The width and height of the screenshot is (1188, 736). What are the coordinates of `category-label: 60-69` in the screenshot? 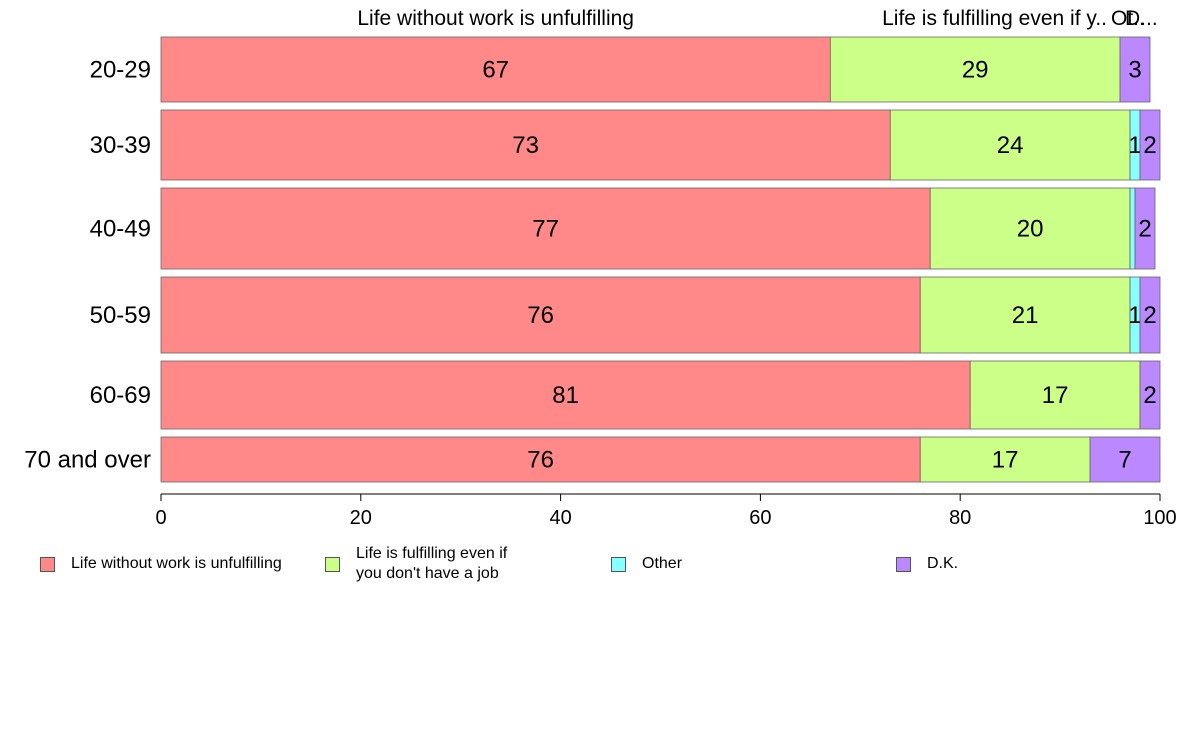 It's located at (120, 395).